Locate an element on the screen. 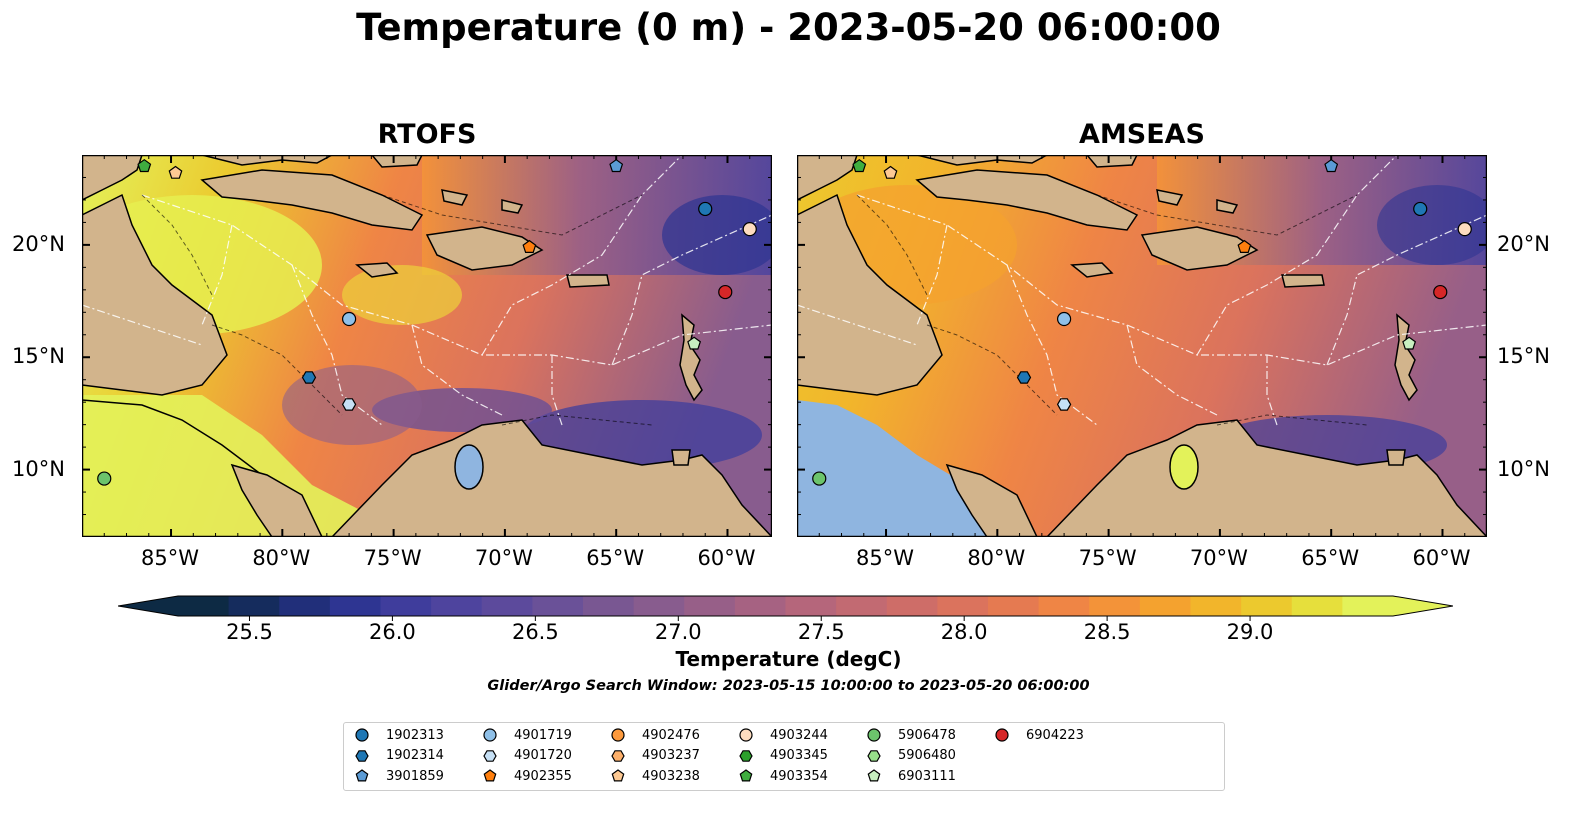  legend-item-4903238: 4903238 is located at coordinates (655, 776).